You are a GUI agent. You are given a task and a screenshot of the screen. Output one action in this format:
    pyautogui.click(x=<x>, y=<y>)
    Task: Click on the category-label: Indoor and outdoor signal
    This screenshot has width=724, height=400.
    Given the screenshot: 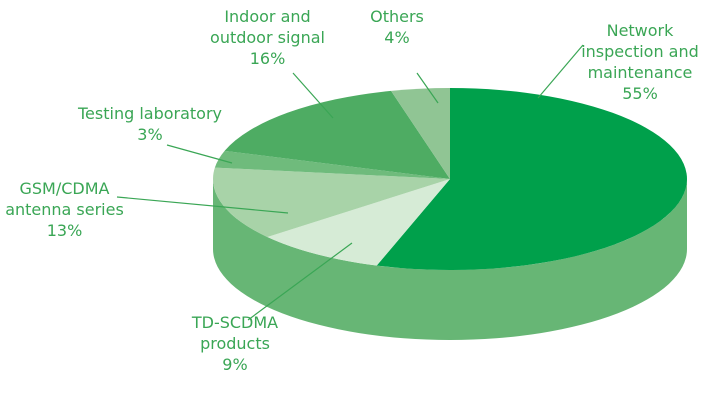 What is the action you would take?
    pyautogui.click(x=267, y=27)
    